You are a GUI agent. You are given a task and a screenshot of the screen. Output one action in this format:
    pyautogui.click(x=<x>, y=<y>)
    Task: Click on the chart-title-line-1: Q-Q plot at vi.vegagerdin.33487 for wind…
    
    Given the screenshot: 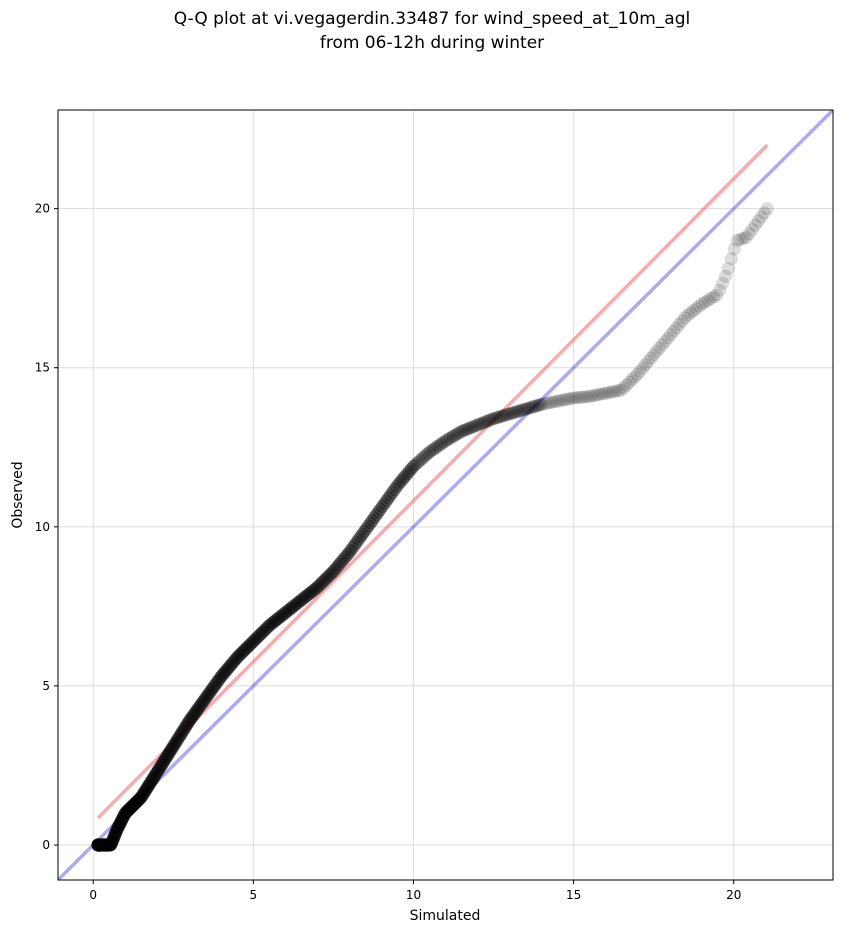 What is the action you would take?
    pyautogui.click(x=432, y=19)
    